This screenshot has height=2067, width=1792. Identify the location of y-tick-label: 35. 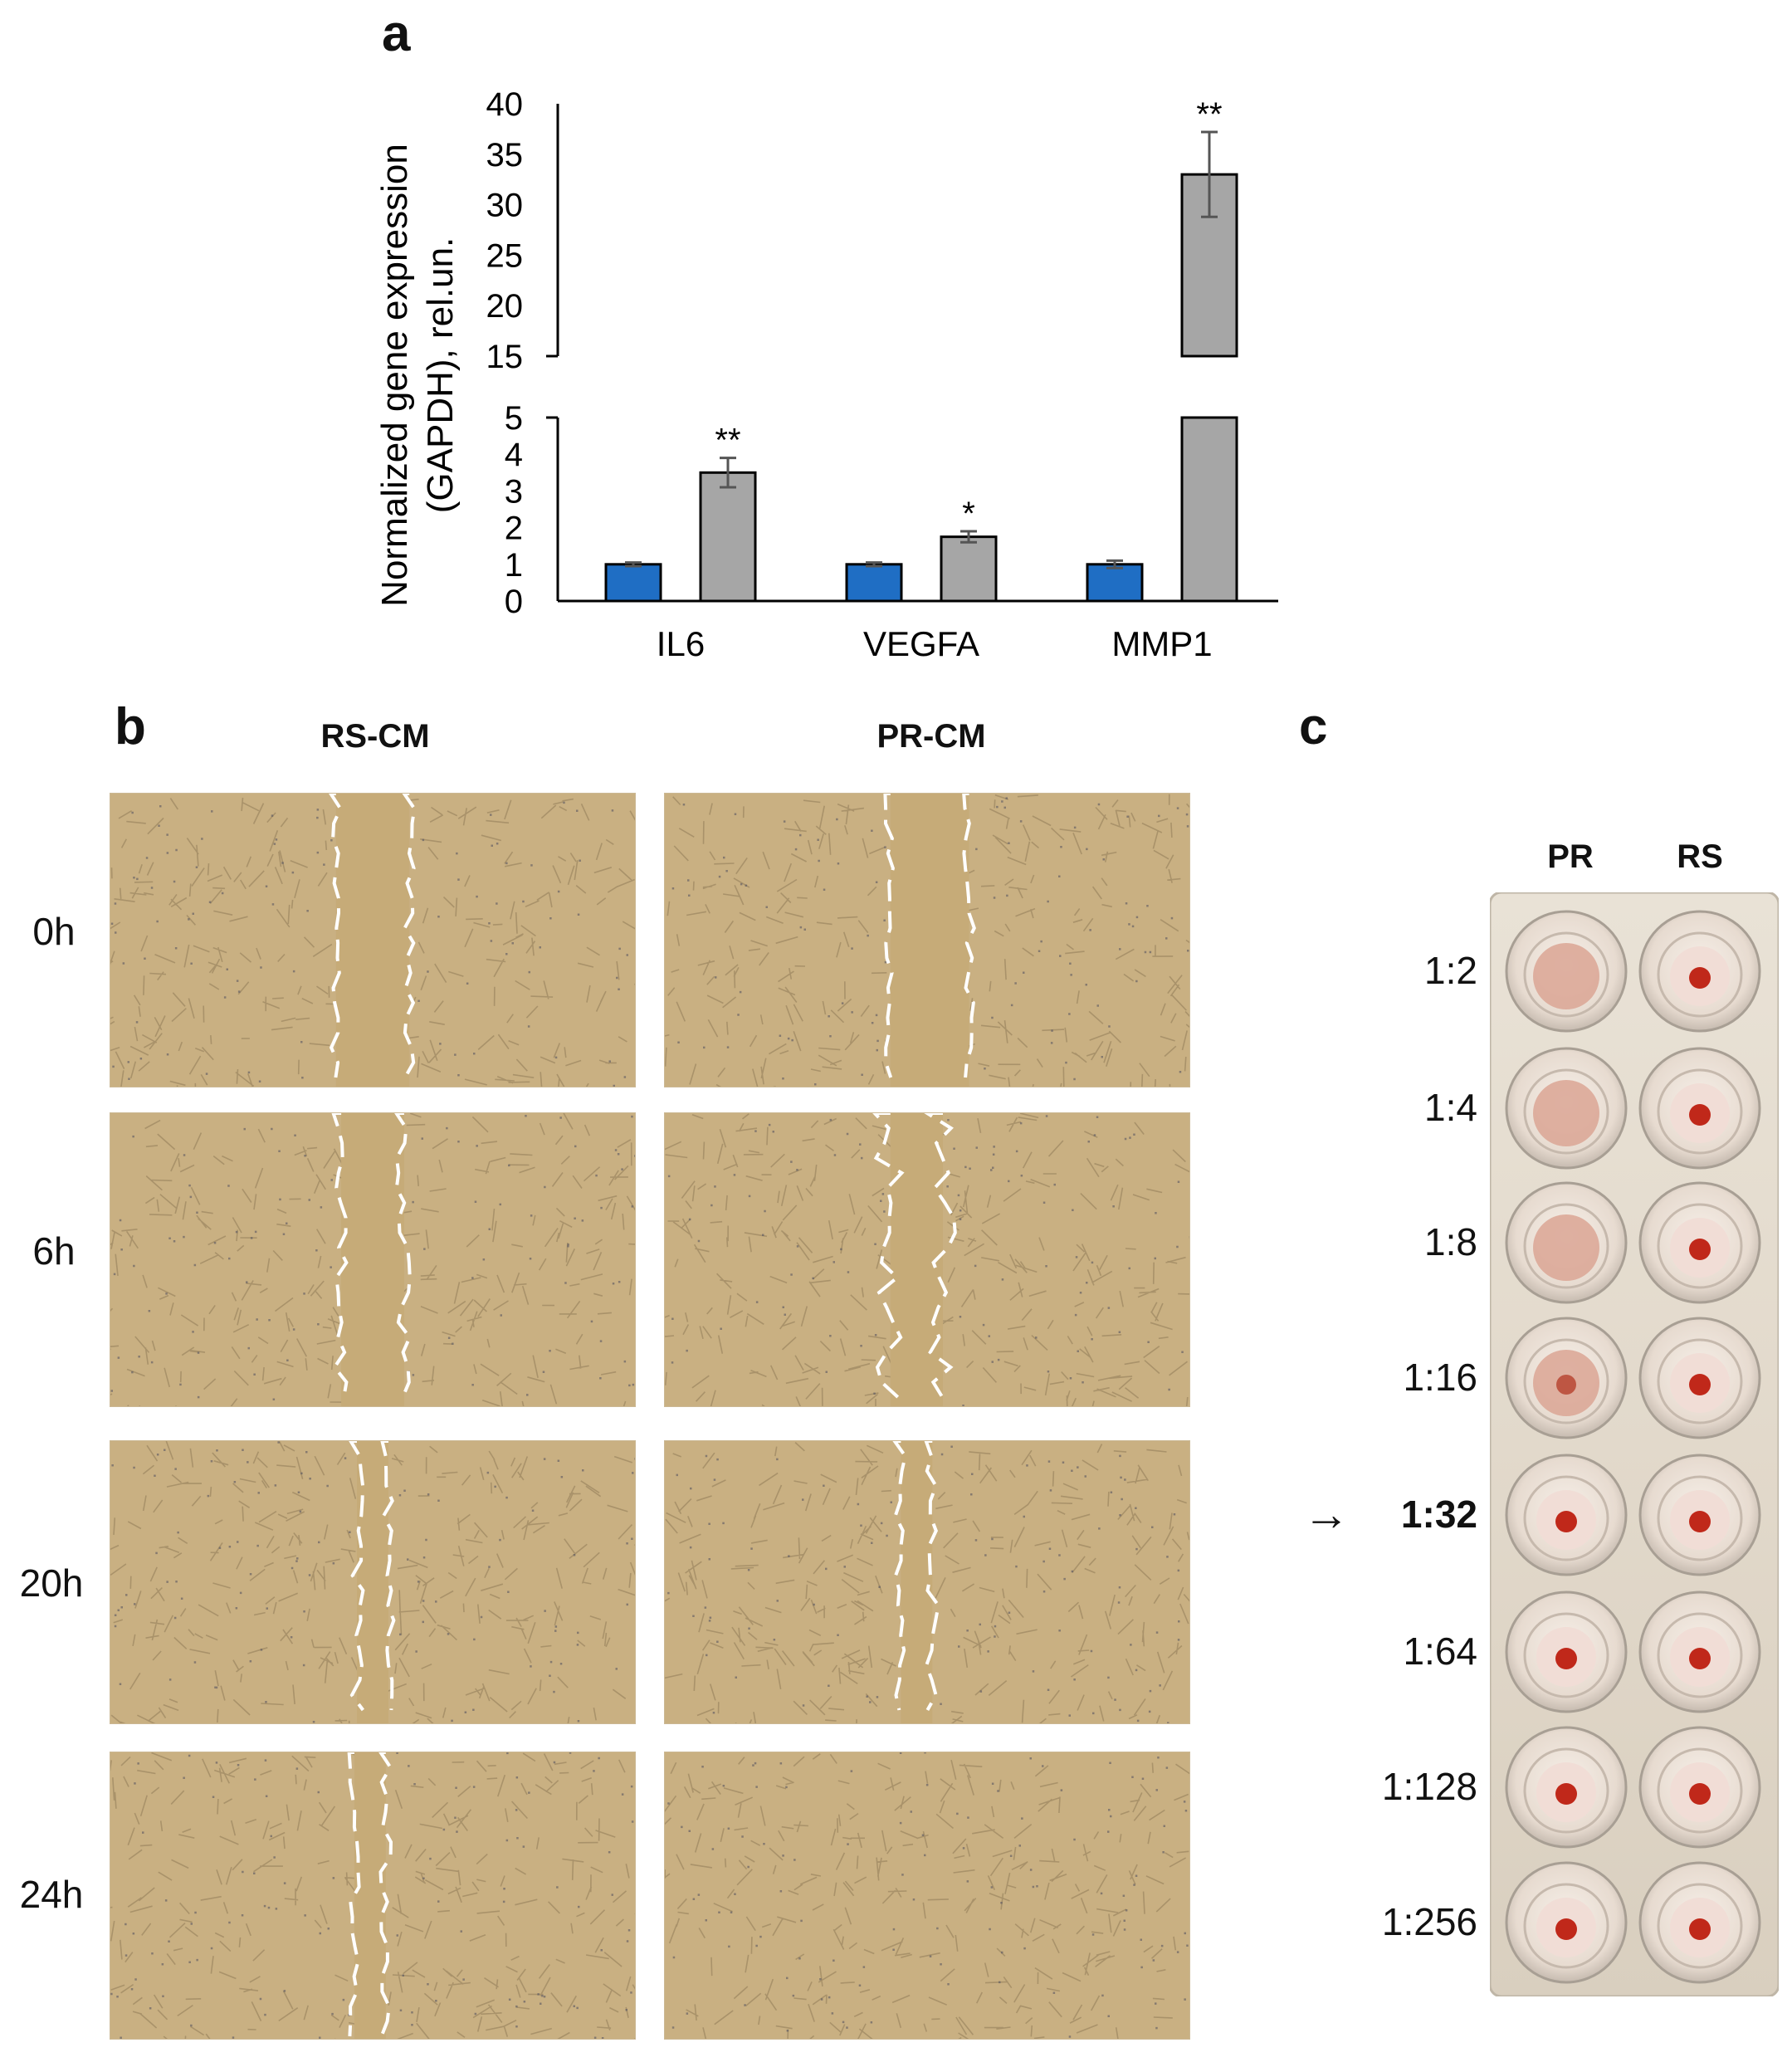
(505, 155).